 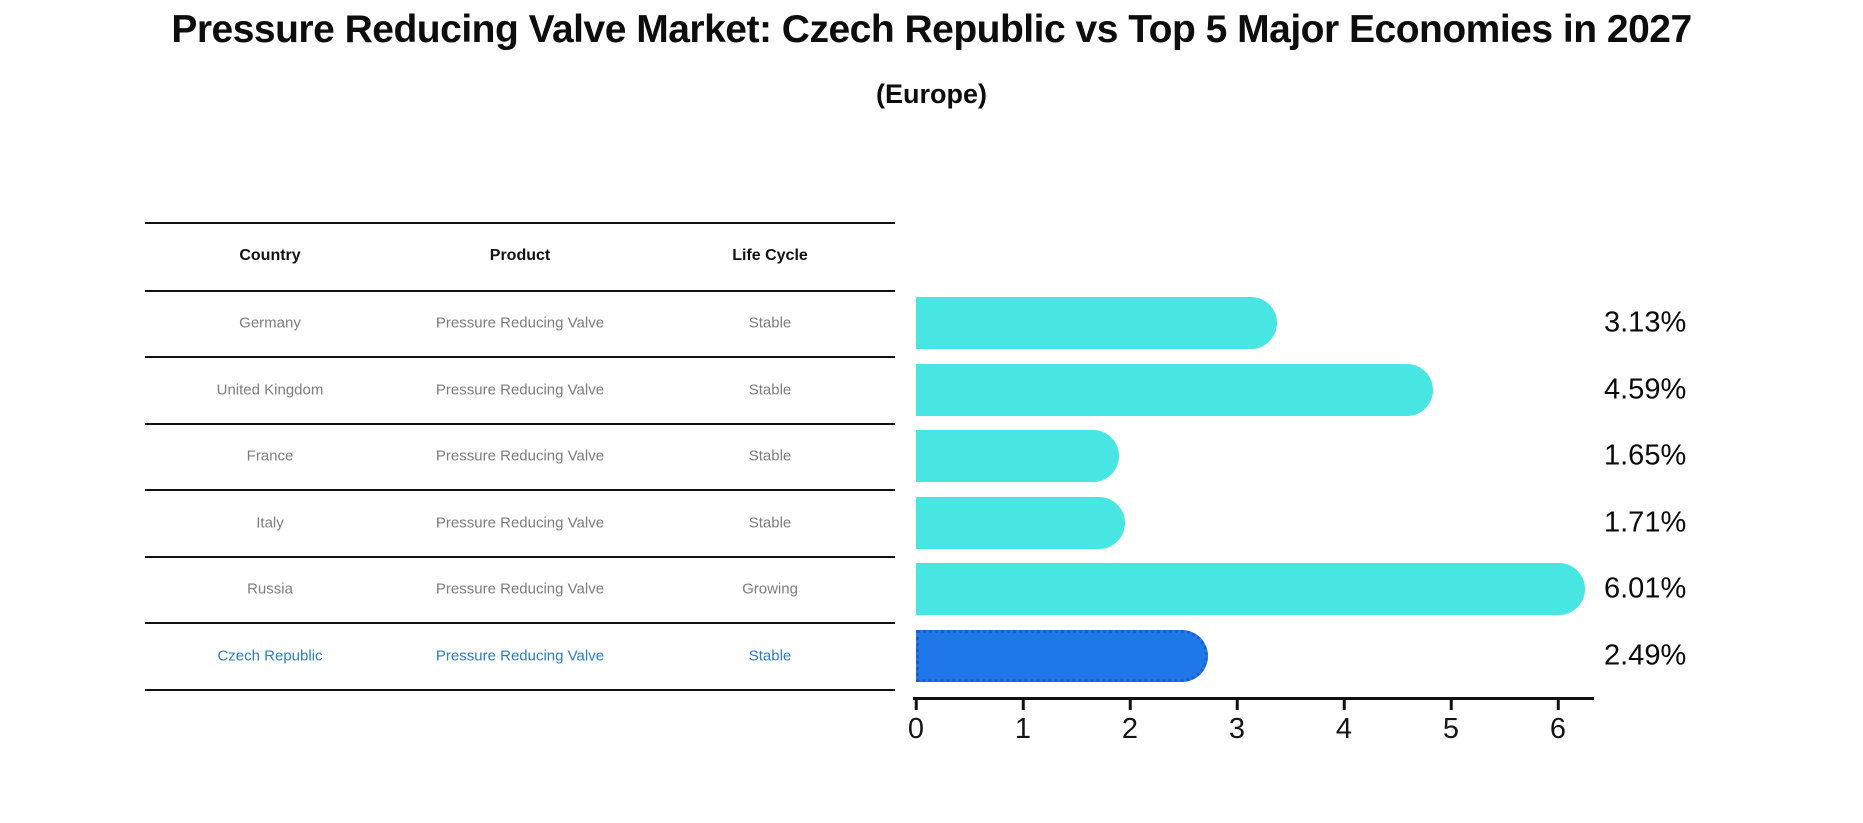 I want to click on bar-czech-republic, so click(x=1062, y=655).